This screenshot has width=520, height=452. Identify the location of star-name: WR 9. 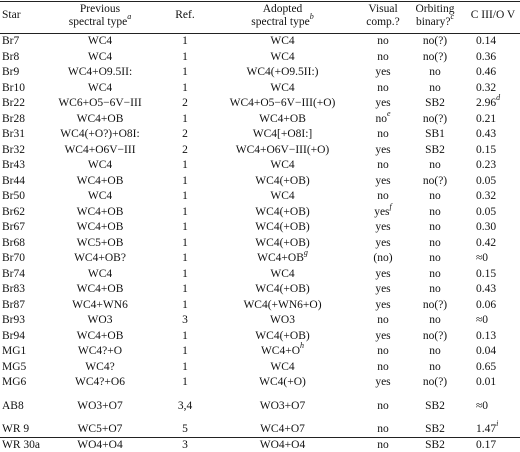
(16, 429).